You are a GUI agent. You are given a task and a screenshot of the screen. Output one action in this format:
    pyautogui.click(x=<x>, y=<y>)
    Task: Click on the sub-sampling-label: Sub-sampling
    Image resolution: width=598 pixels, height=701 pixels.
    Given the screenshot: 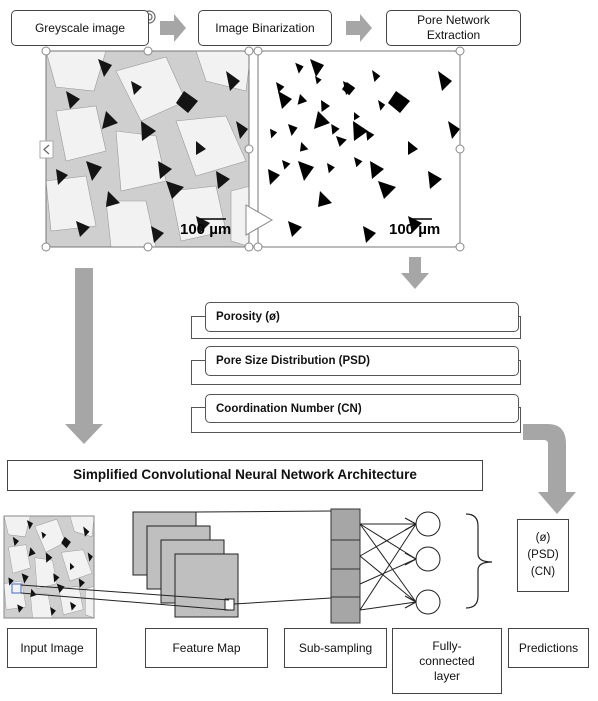 What is the action you would take?
    pyautogui.click(x=335, y=647)
    